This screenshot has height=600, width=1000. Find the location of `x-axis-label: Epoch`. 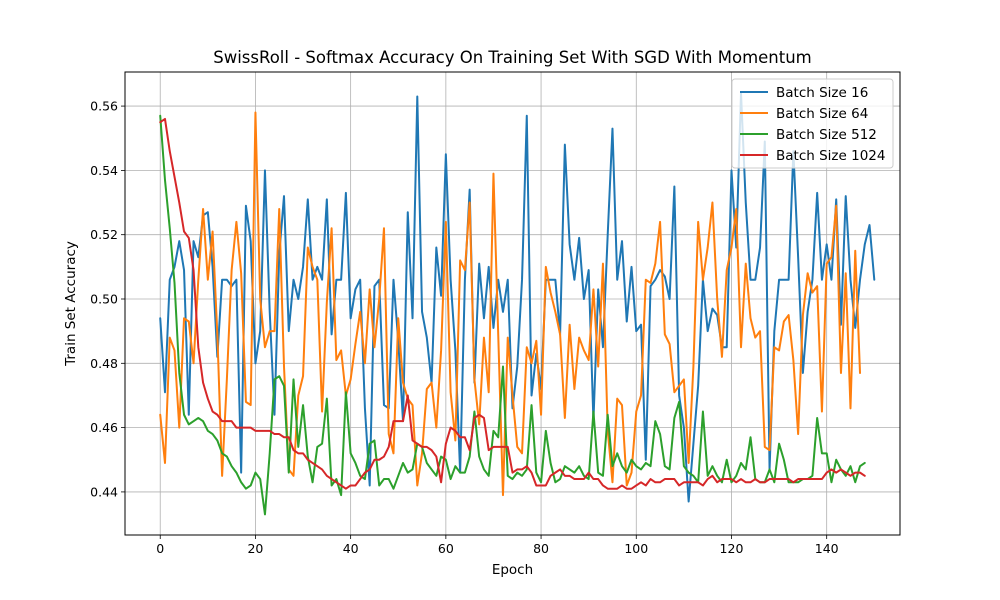

x-axis-label: Epoch is located at coordinates (512, 570).